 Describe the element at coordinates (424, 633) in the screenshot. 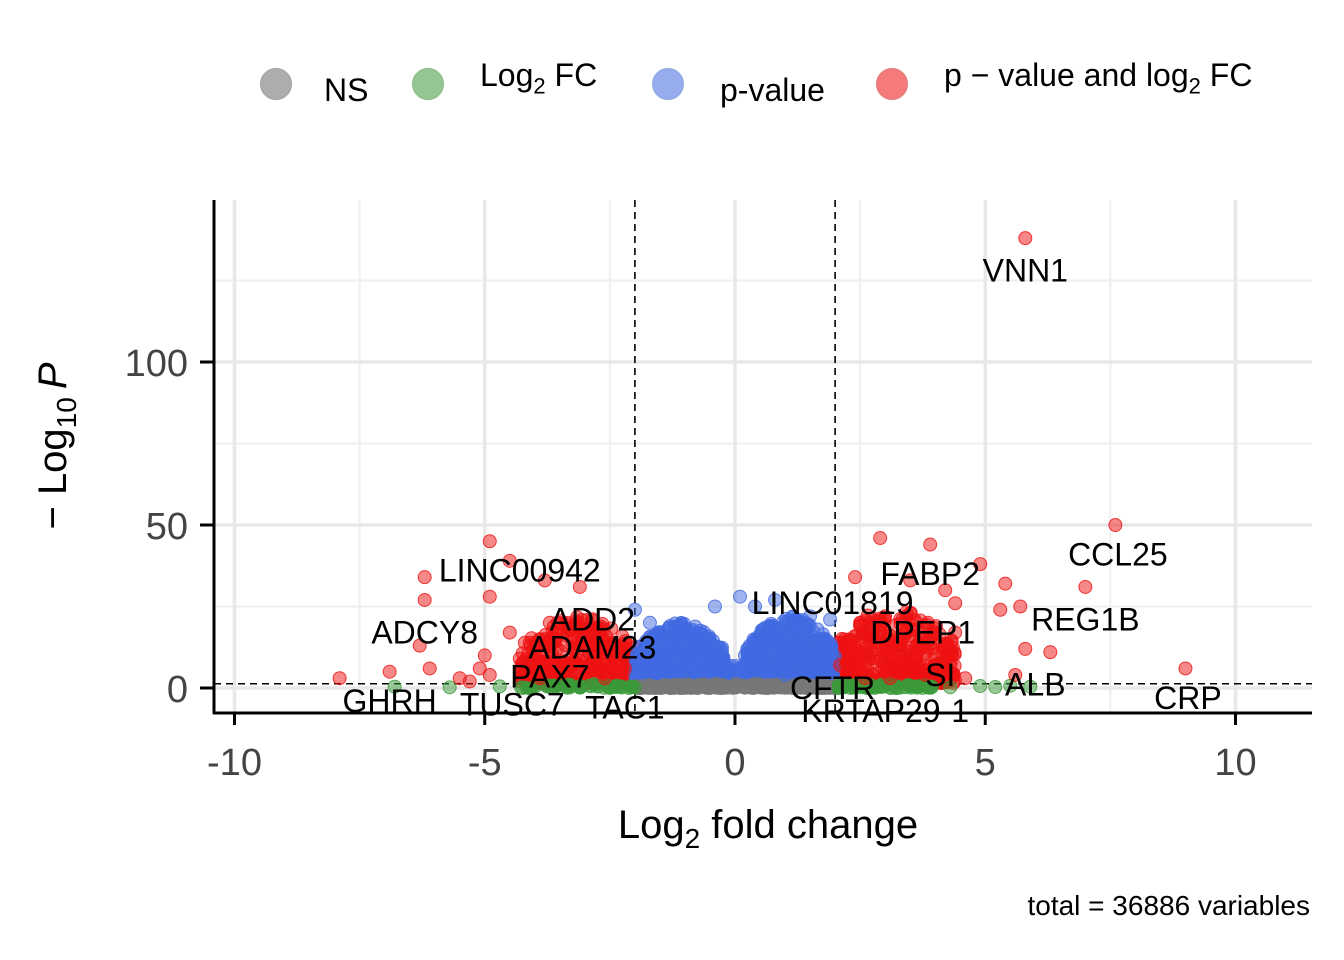

I see `gene-label: ADCY8` at that location.